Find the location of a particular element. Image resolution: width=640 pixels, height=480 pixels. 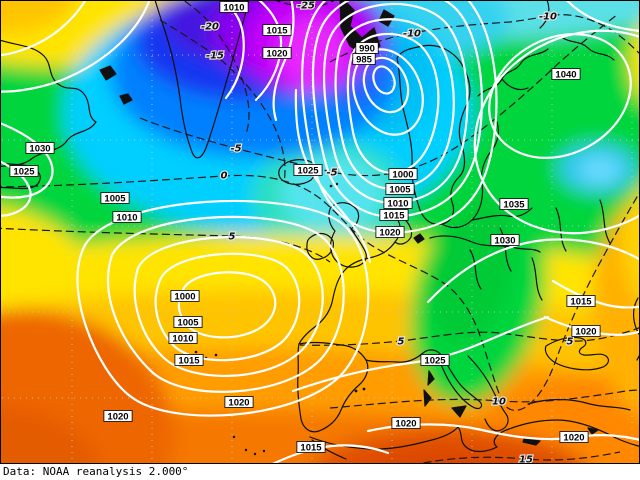

isotherm-minus10 is located at coordinates (484, 38).